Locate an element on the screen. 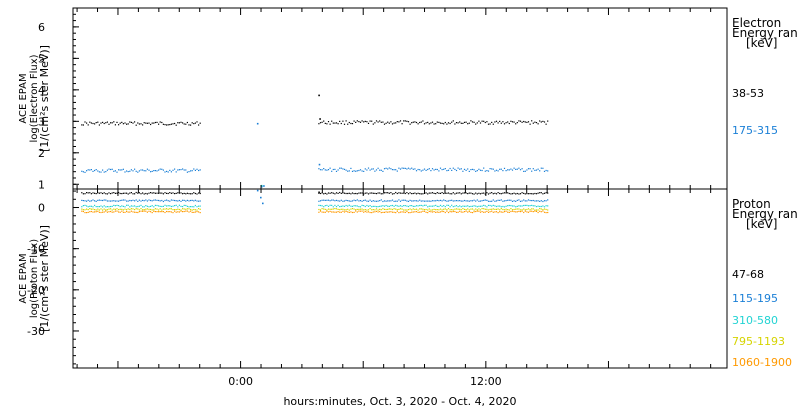  legend-title: Electron is located at coordinates (756, 23).